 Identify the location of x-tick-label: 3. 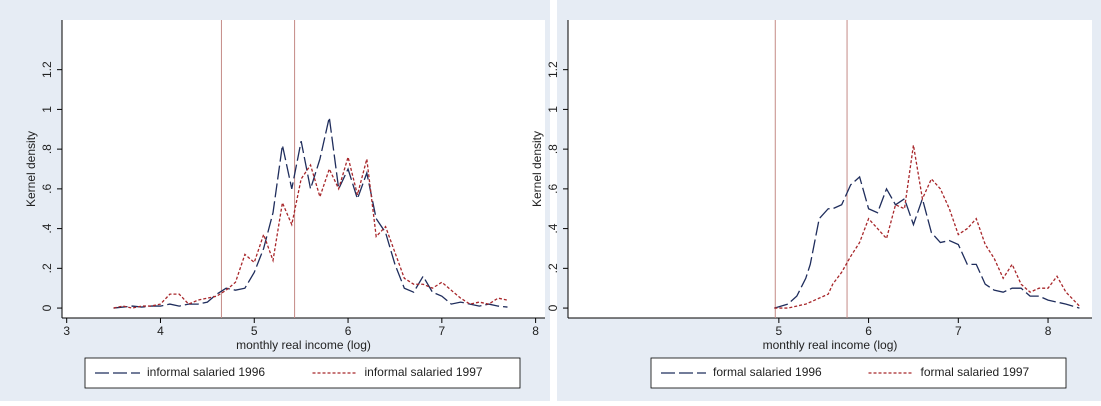
(66, 331).